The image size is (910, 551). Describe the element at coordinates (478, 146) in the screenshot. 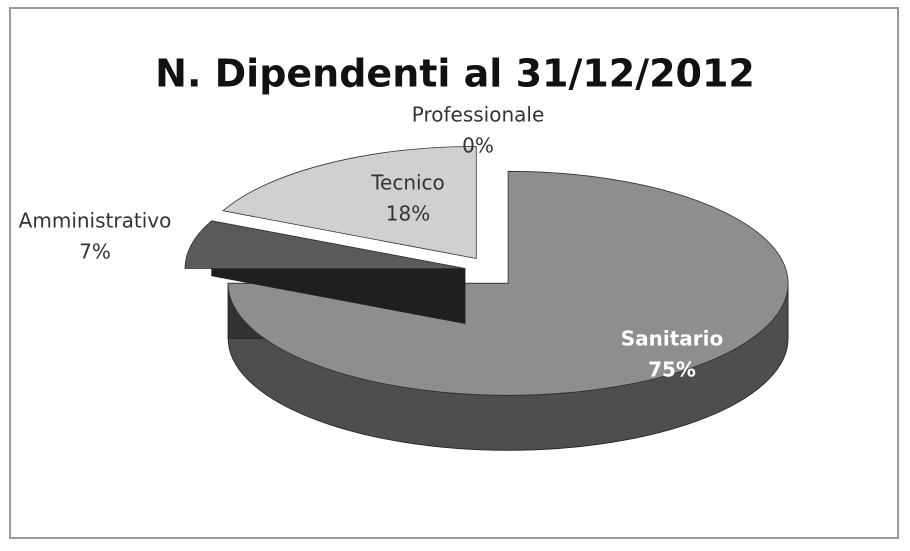

I see `slice-label-value: 0%` at that location.